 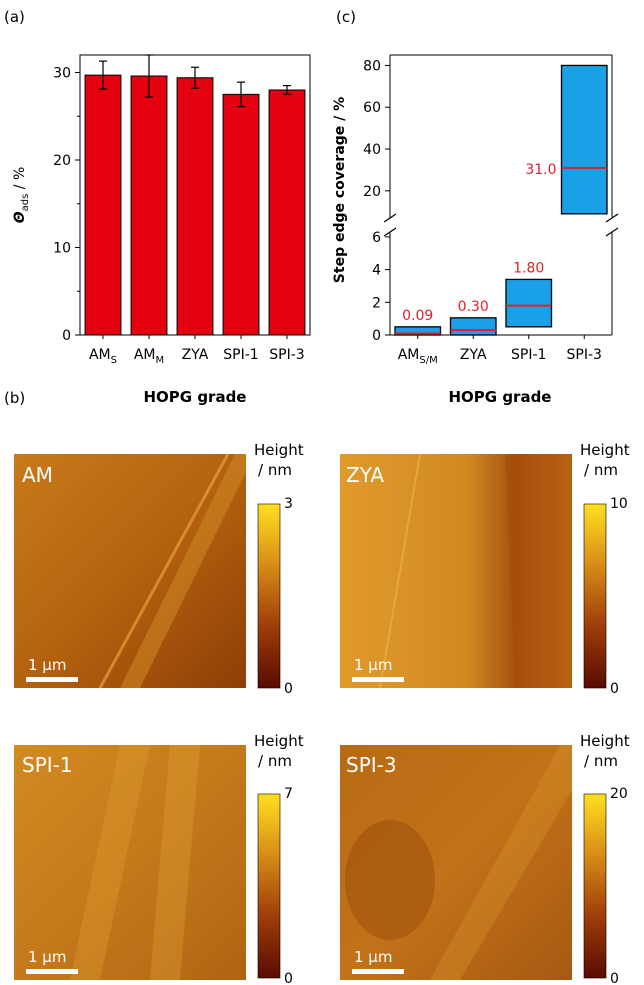 What do you see at coordinates (614, 689) in the screenshot?
I see `colorbar-min-zya: 0` at bounding box center [614, 689].